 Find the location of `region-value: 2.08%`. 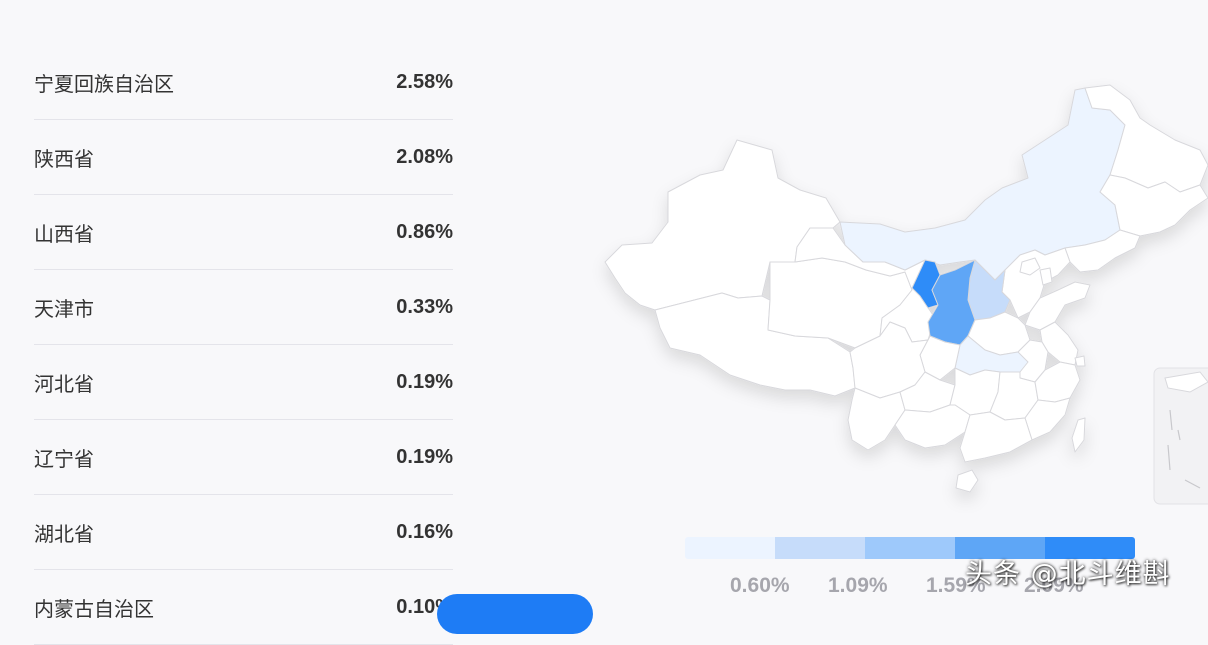

region-value: 2.08% is located at coordinates (424, 156).